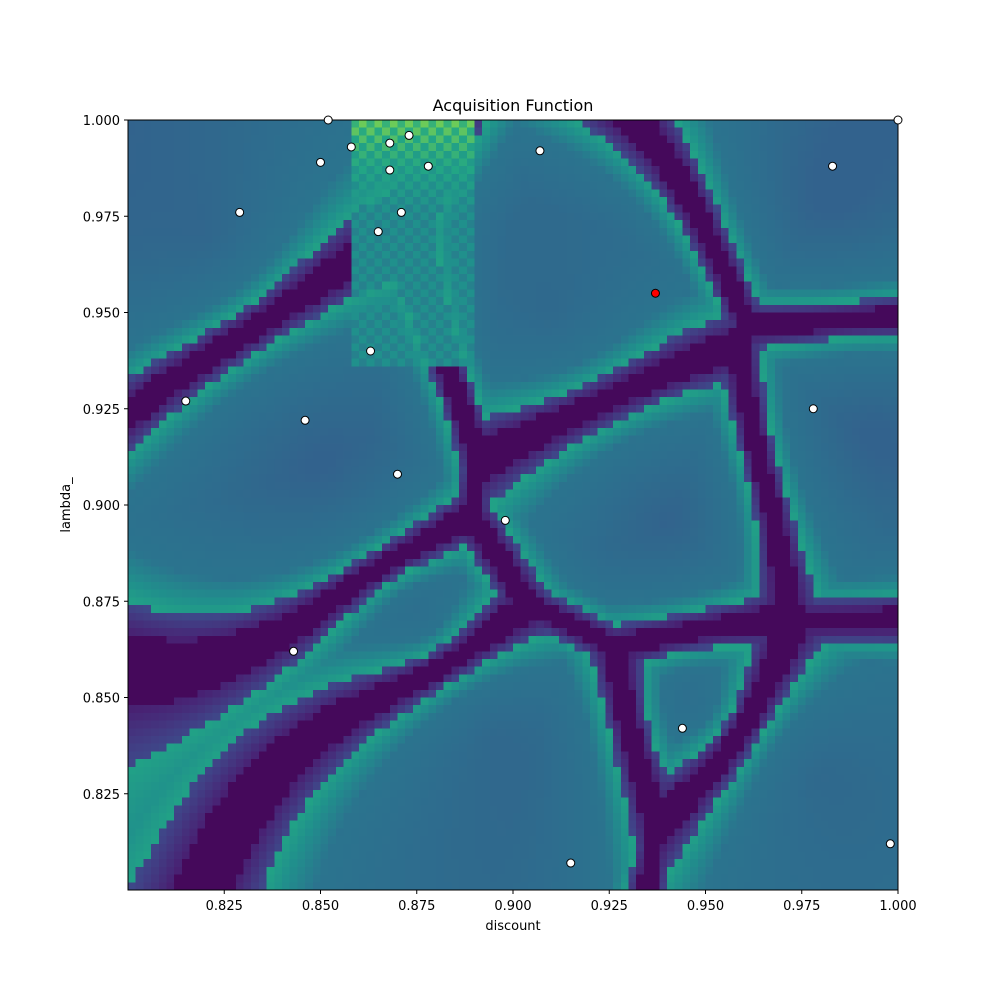  Describe the element at coordinates (101, 699) in the screenshot. I see `y-tick-label: 0.850` at that location.